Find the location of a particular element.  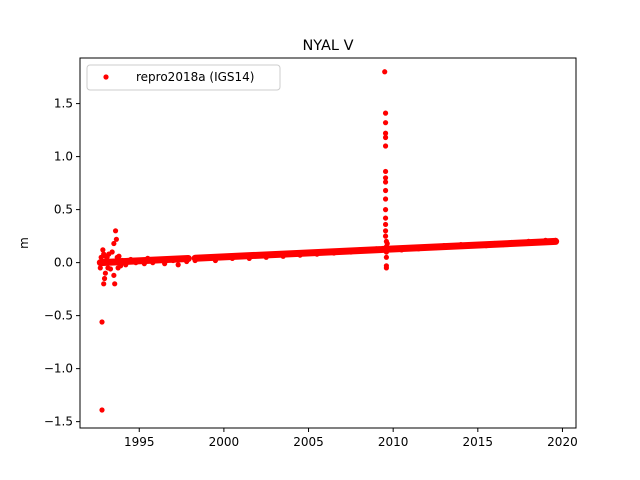

legend-label: repro2018a (IGS14) is located at coordinates (195, 77).